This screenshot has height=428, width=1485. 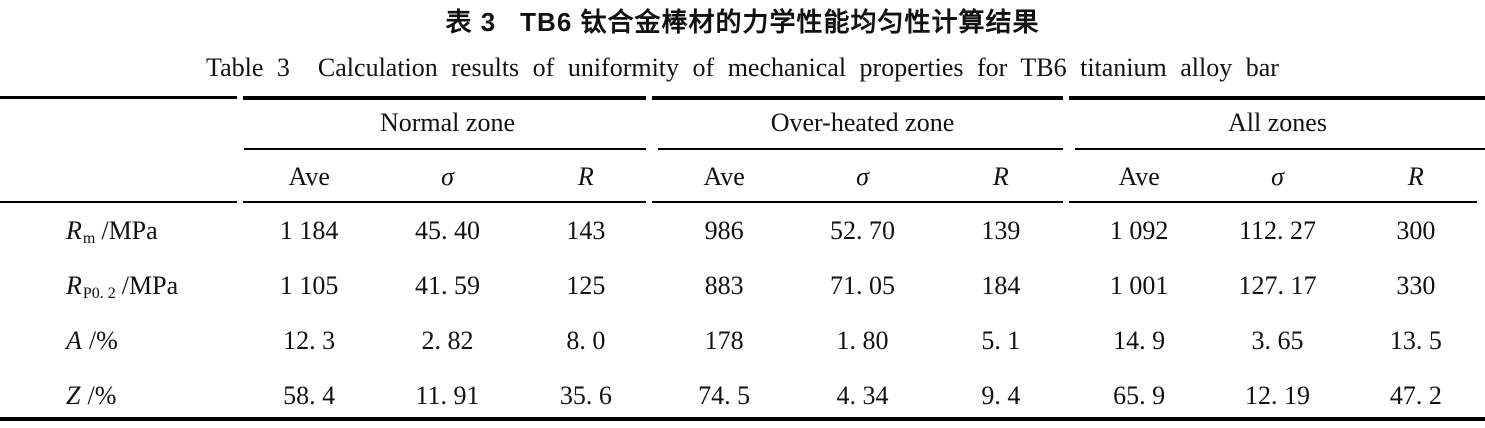 What do you see at coordinates (1001, 395) in the screenshot?
I see `table-cell: 9. 4` at bounding box center [1001, 395].